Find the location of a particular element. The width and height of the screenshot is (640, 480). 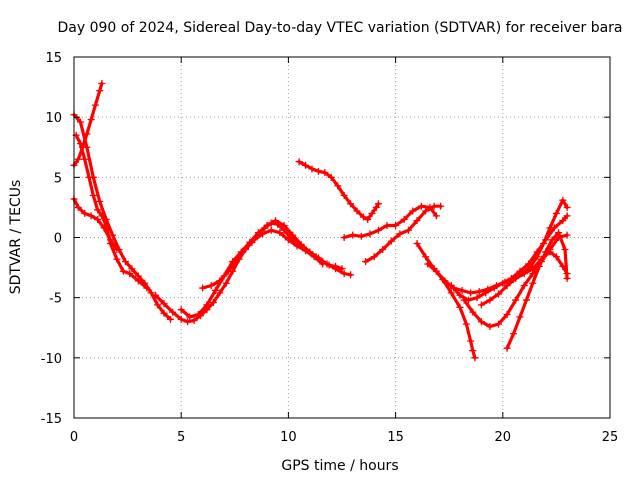

x-tick-labels: 0 5 10 15 20 25 is located at coordinates (344, 437).